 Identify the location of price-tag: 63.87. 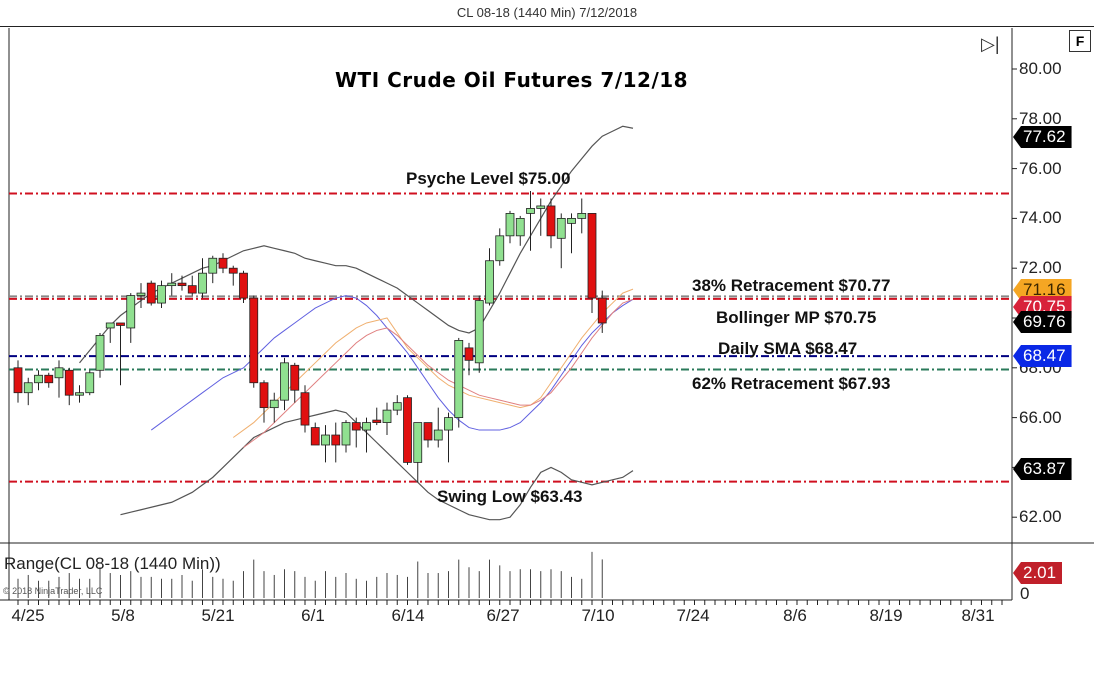
(1042, 469).